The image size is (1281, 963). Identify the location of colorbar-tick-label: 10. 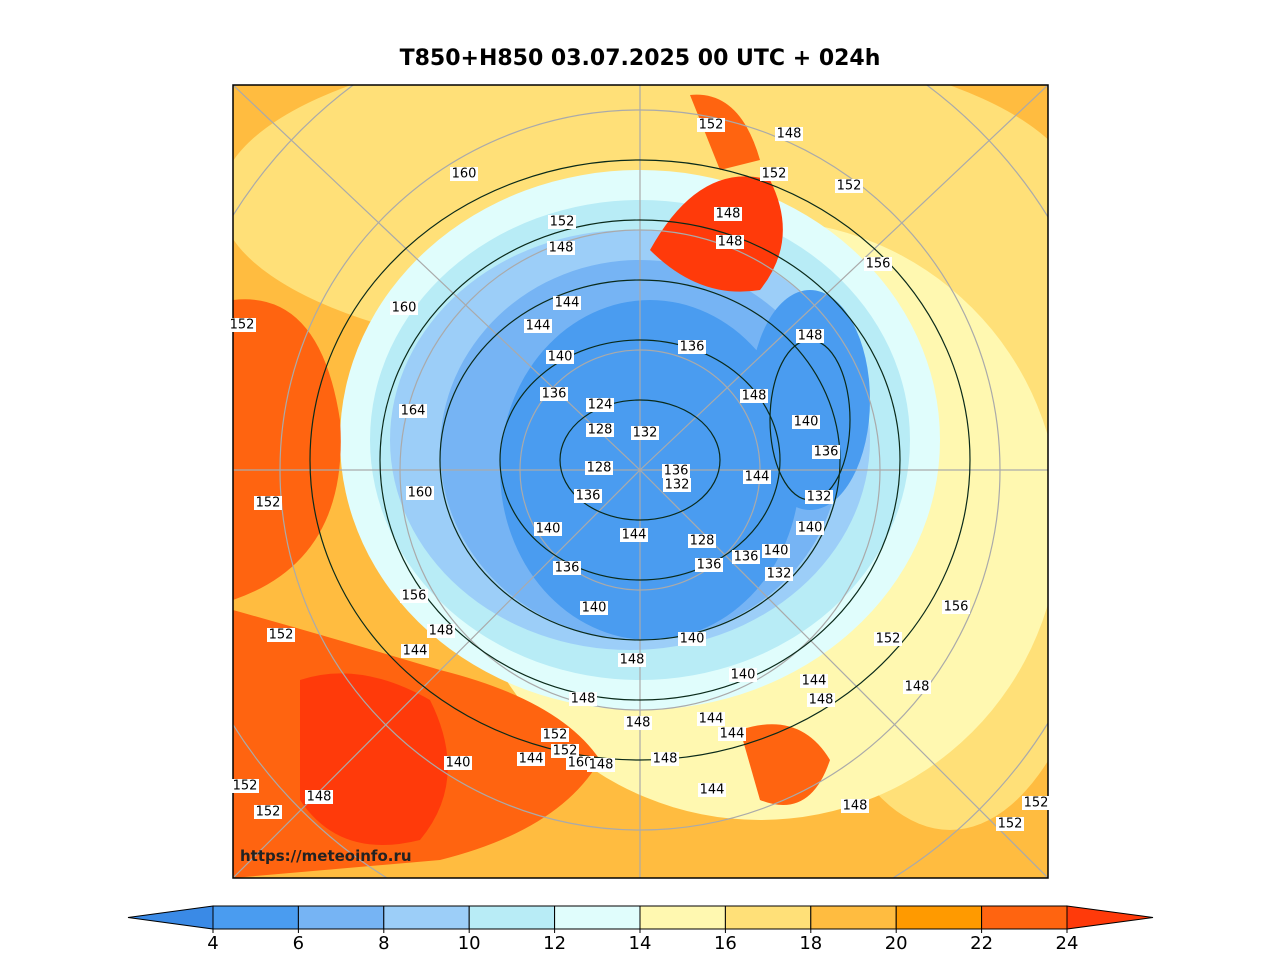
(469, 943).